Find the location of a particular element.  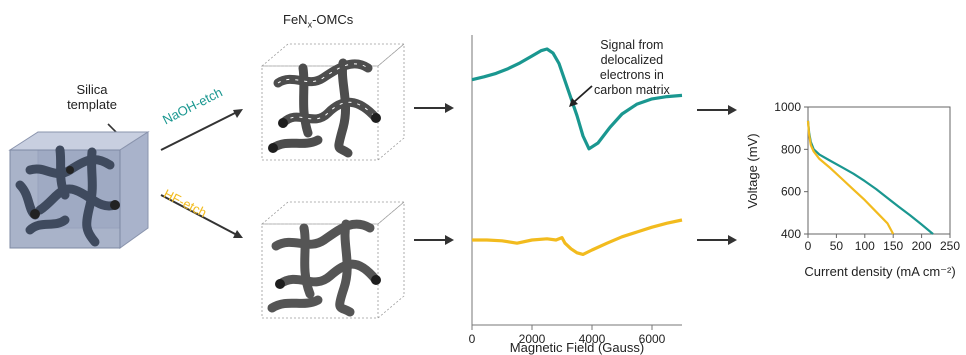

pol-x-tick-label: 50 is located at coordinates (837, 246).